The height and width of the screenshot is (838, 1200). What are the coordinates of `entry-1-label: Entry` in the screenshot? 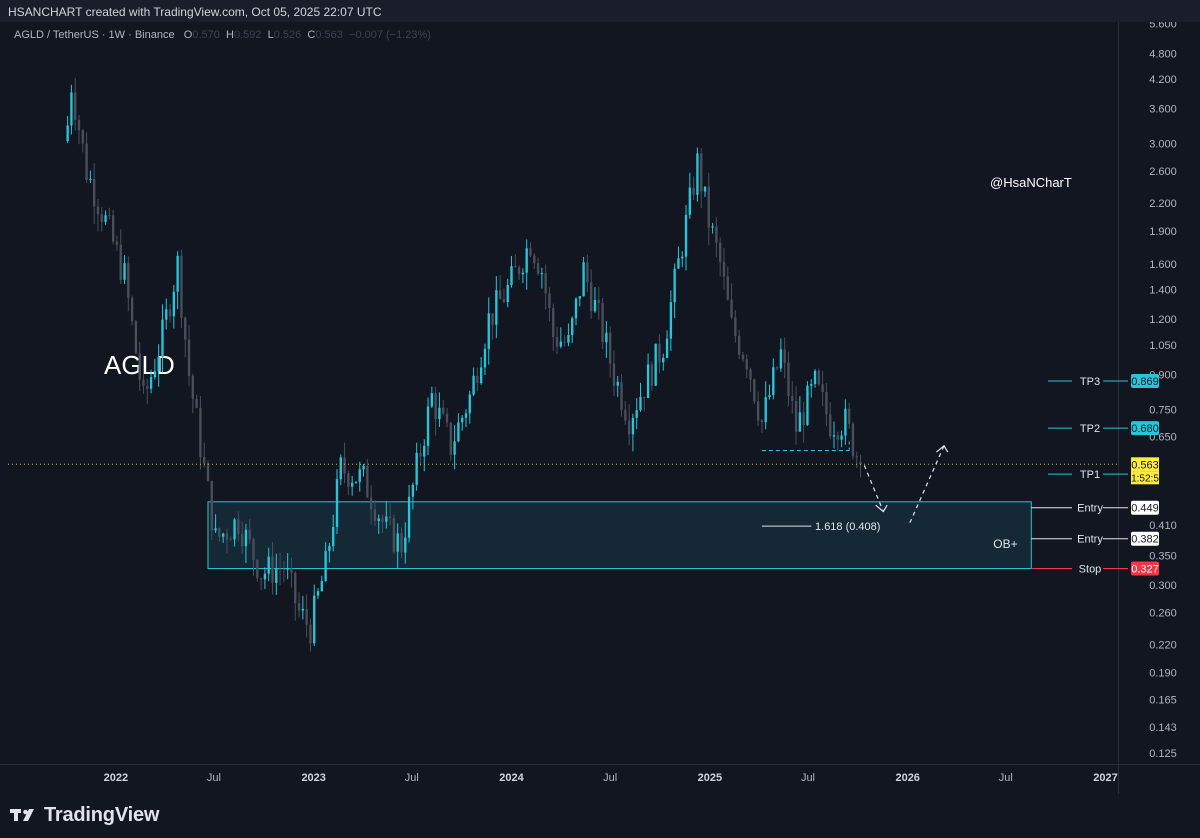 It's located at (1090, 540).